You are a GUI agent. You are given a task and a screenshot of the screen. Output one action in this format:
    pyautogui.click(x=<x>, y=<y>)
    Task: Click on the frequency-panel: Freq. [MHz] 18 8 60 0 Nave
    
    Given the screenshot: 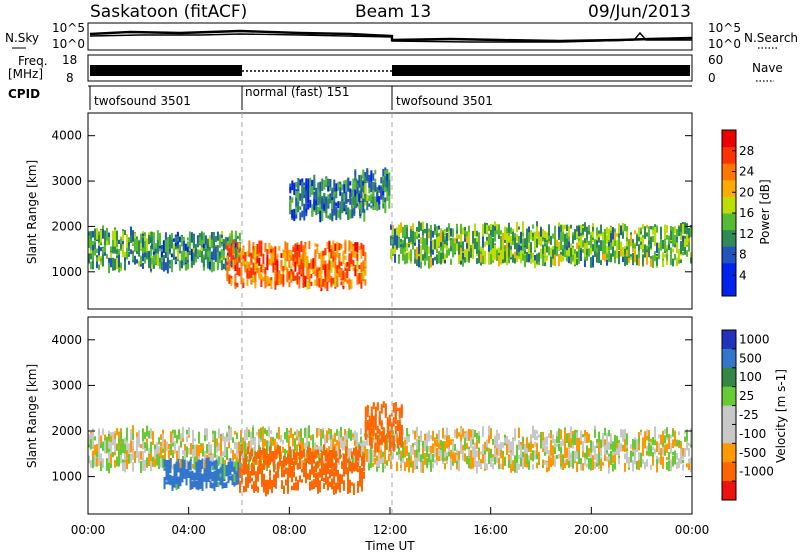 What is the action you would take?
    pyautogui.click(x=395, y=69)
    